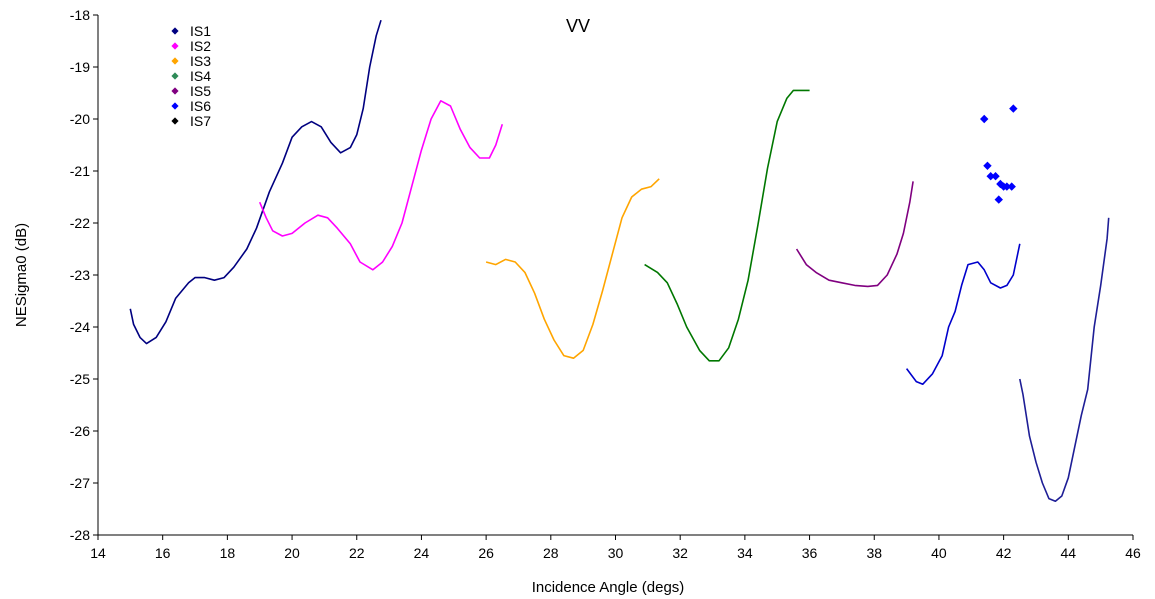 The height and width of the screenshot is (599, 1155). Describe the element at coordinates (163, 553) in the screenshot. I see `x-tick-label: 16` at that location.